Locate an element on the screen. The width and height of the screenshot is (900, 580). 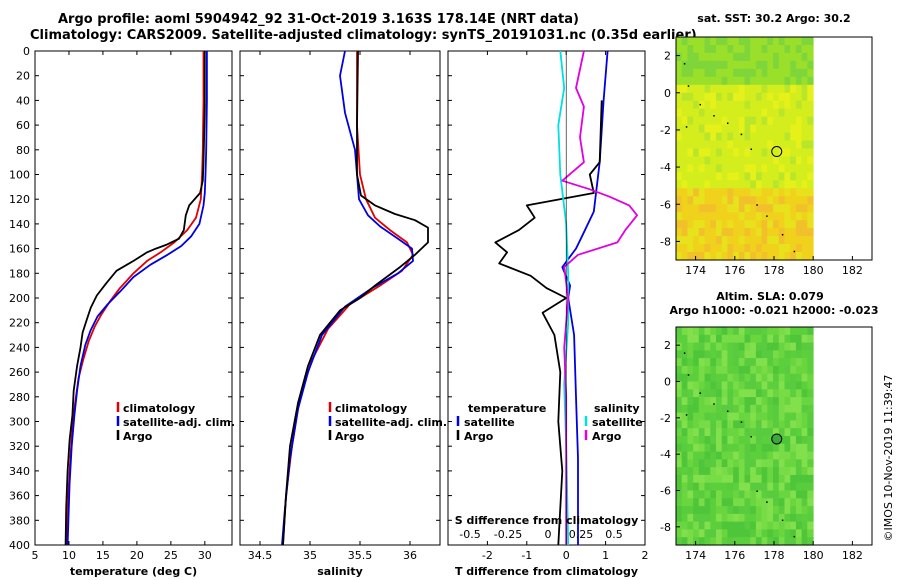
island-dot is located at coordinates (686, 127).